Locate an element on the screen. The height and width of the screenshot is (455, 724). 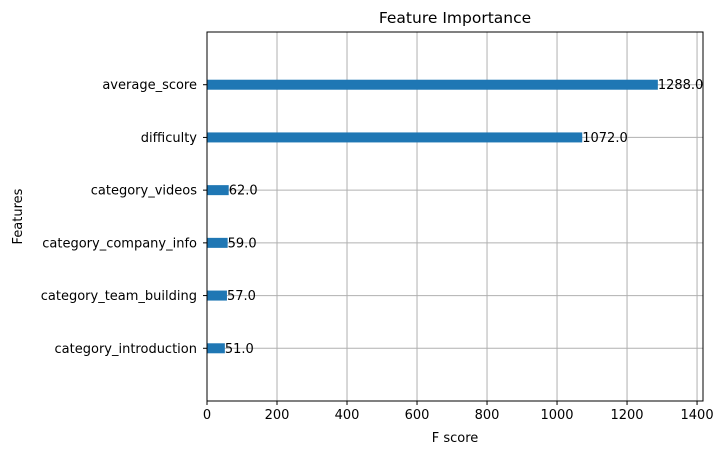
data-label: 1072.0 is located at coordinates (605, 138).